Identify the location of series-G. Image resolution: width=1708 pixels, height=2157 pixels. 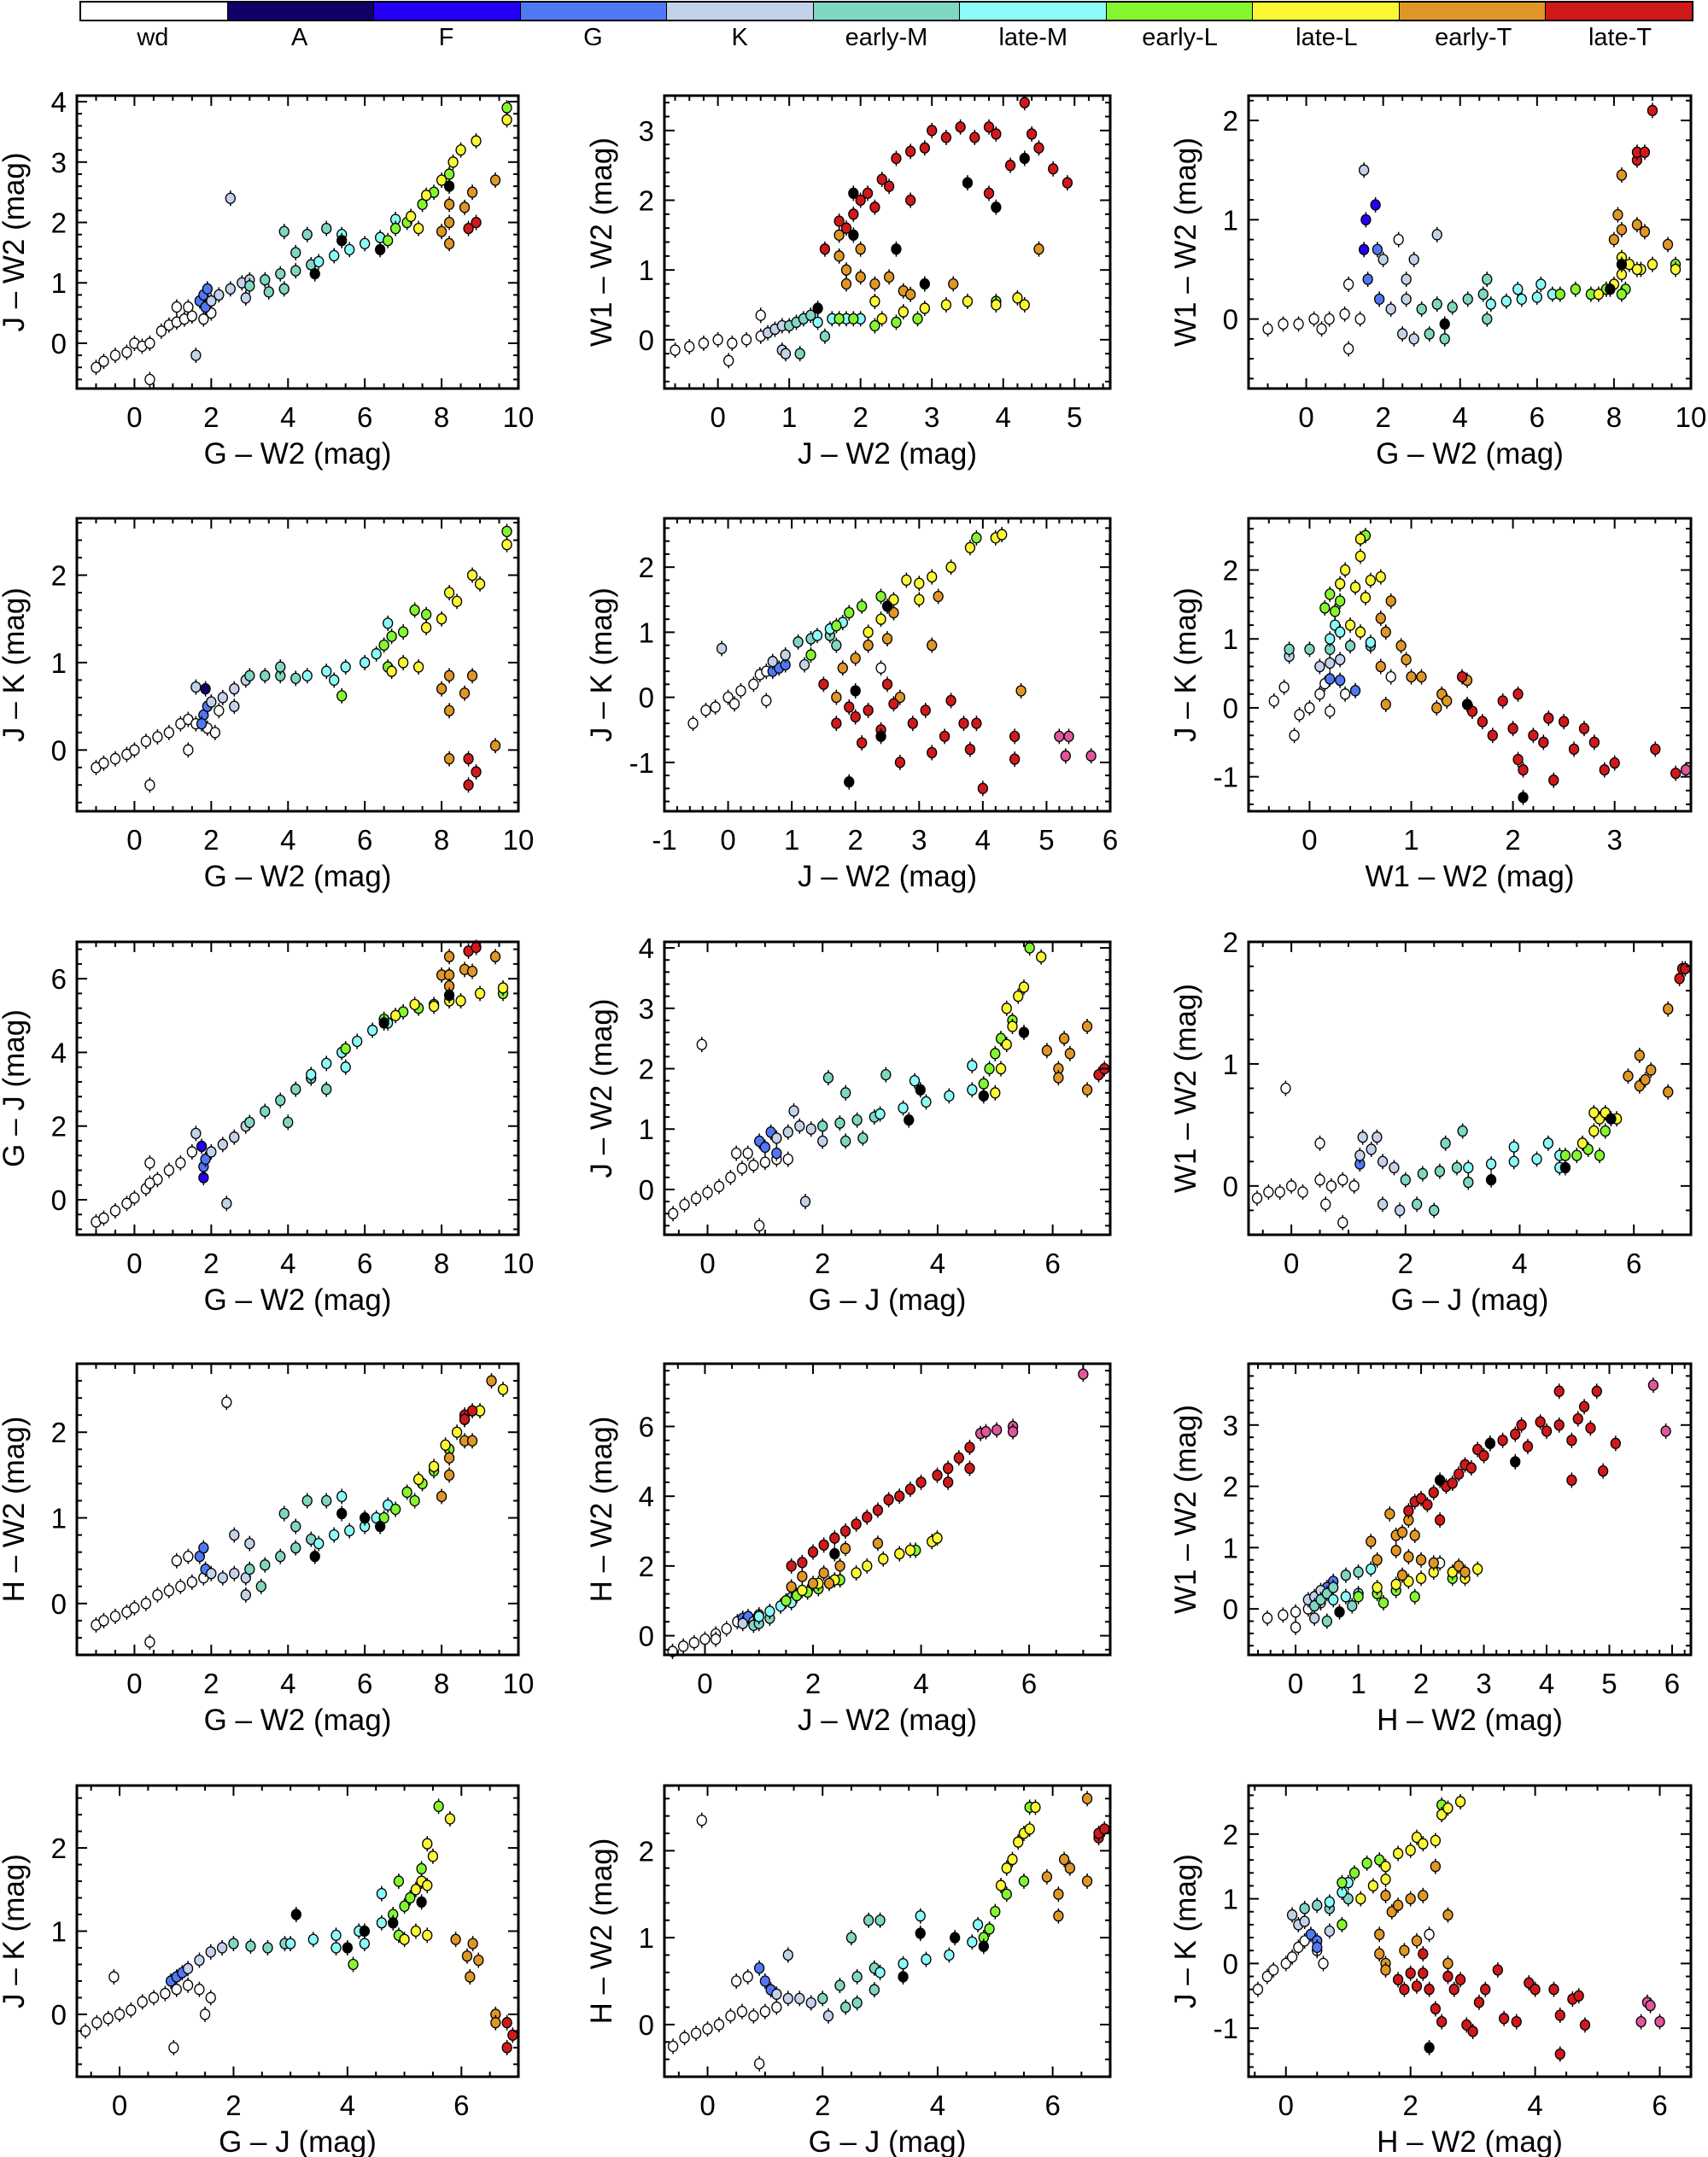
(205, 715).